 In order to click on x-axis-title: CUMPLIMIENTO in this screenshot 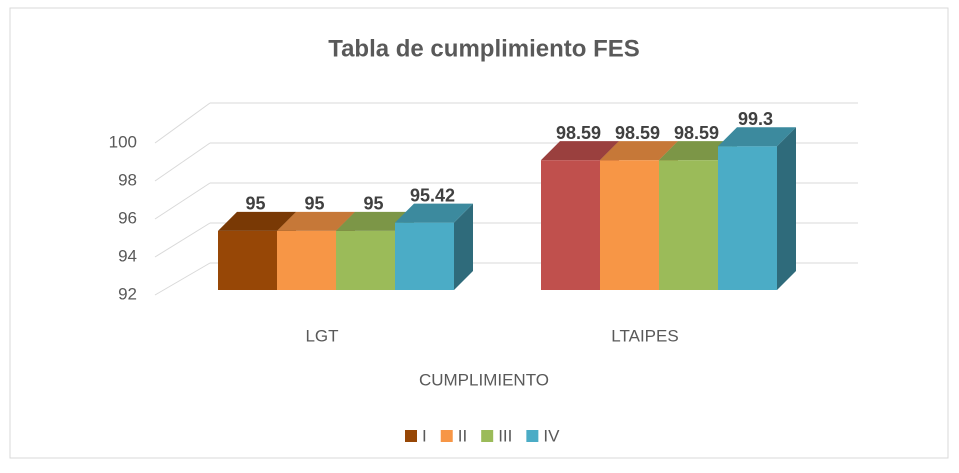, I will do `click(484, 379)`.